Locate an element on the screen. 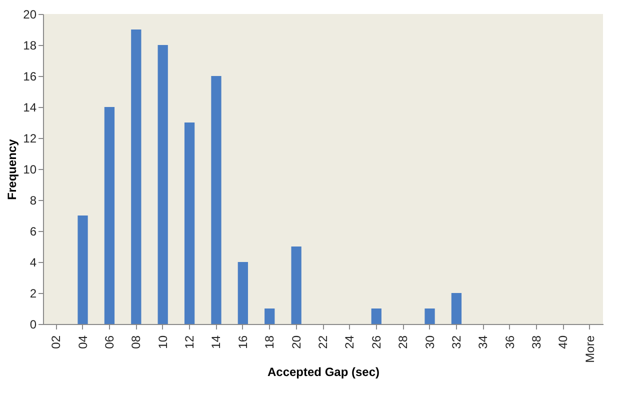 This screenshot has width=624, height=403. x-tick-label: 16 is located at coordinates (243, 342).